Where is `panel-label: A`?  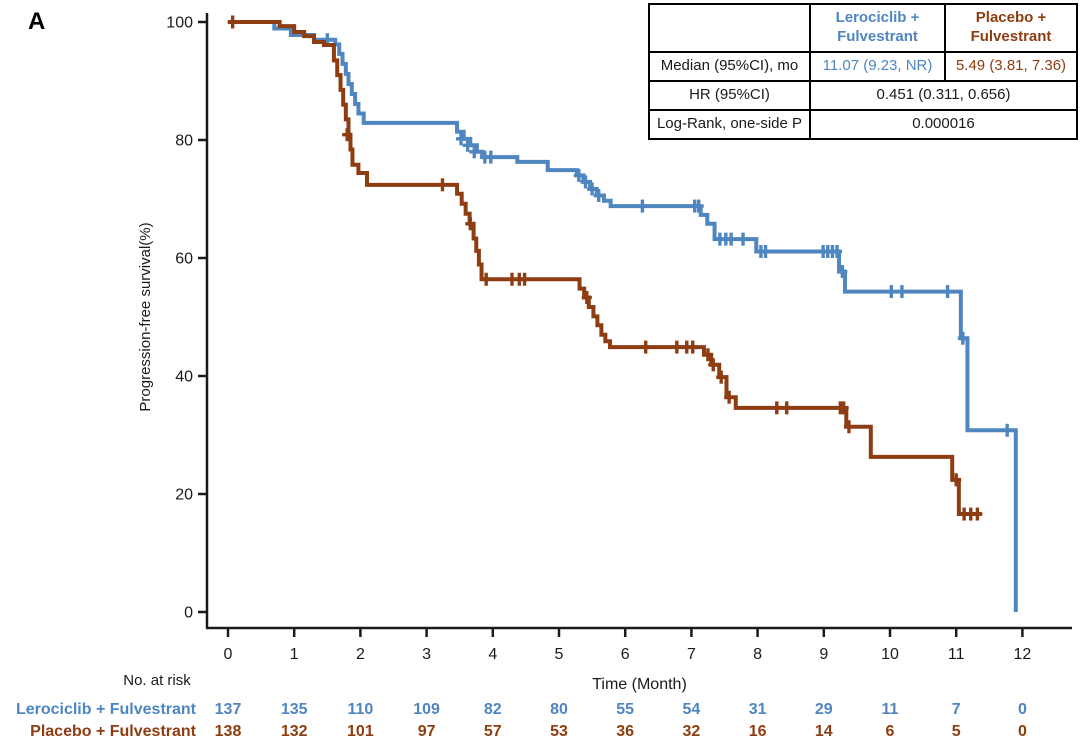 panel-label: A is located at coordinates (37, 21).